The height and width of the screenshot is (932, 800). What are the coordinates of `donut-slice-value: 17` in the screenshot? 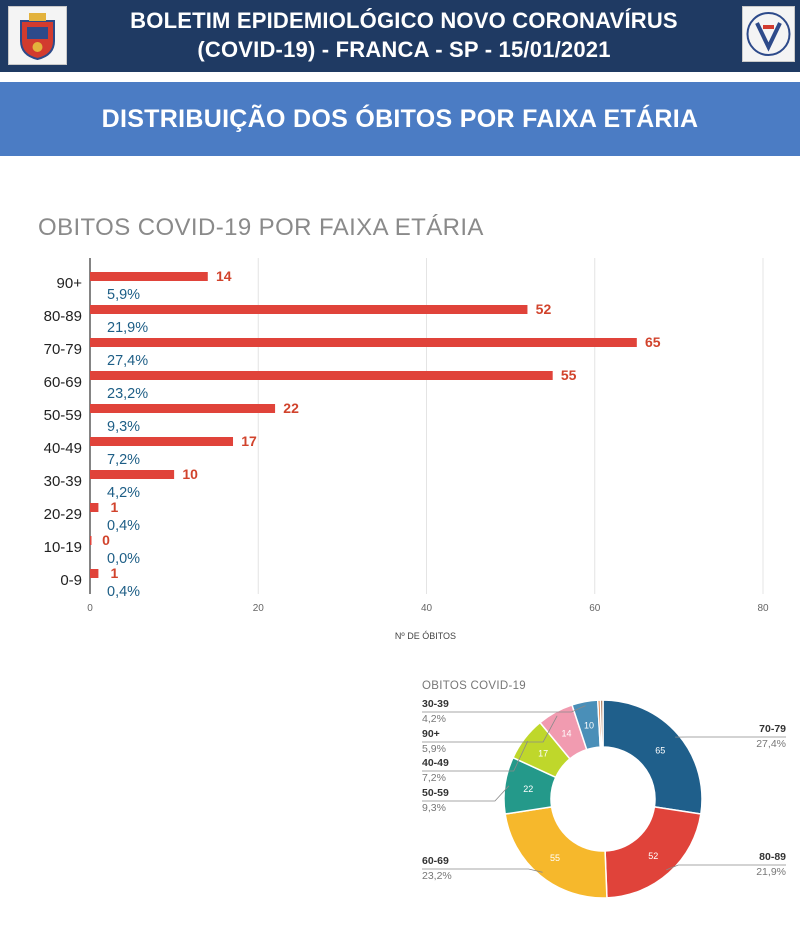 It's located at (543, 753).